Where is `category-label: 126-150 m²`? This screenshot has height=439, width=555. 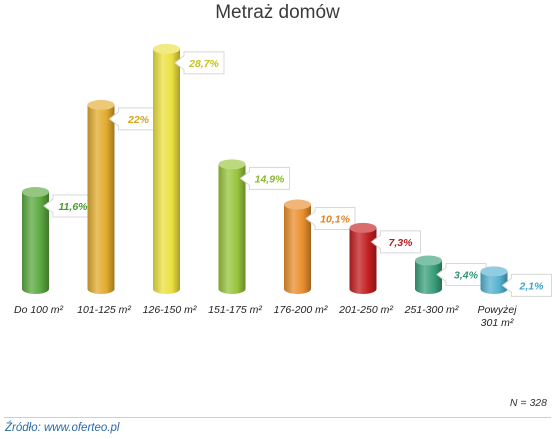
category-label: 126-150 m² is located at coordinates (170, 310).